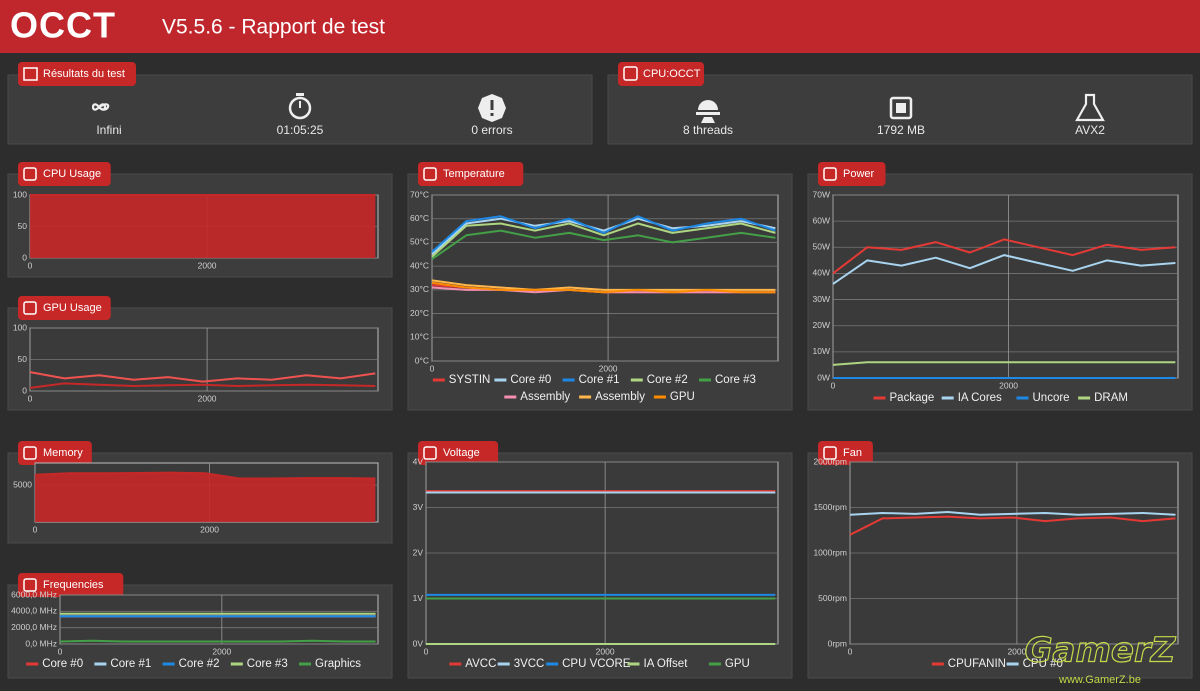  I want to click on error-icon-bar, so click(492, 105).